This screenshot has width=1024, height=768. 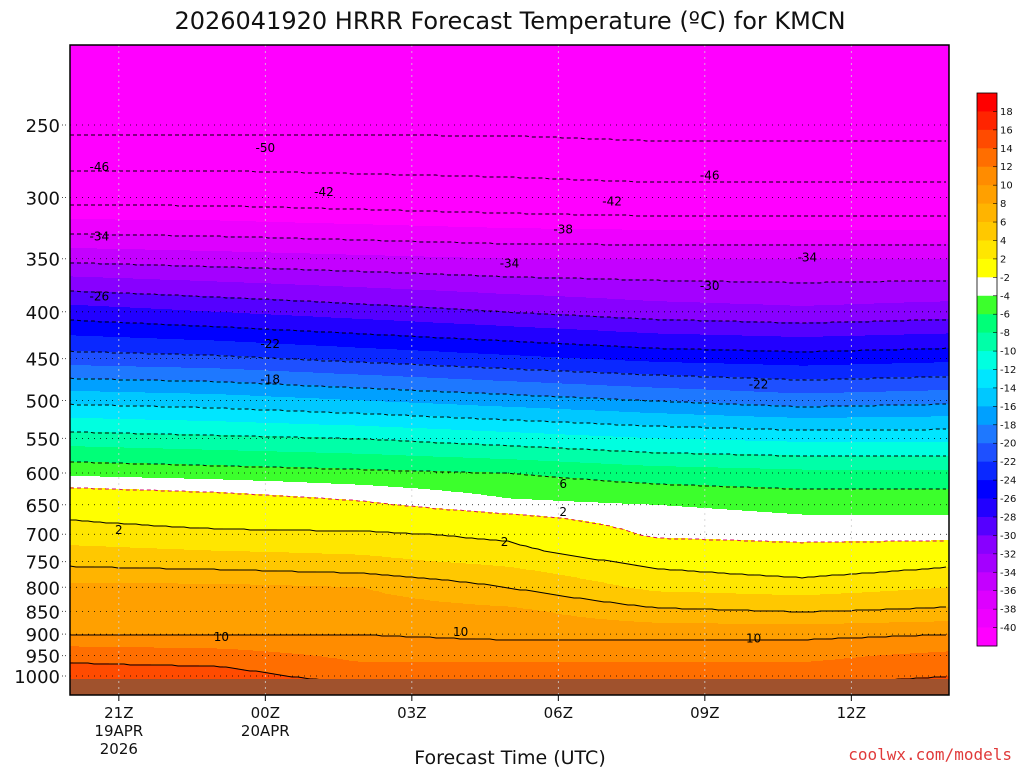 I want to click on colorbar-label: -2, so click(x=1005, y=278).